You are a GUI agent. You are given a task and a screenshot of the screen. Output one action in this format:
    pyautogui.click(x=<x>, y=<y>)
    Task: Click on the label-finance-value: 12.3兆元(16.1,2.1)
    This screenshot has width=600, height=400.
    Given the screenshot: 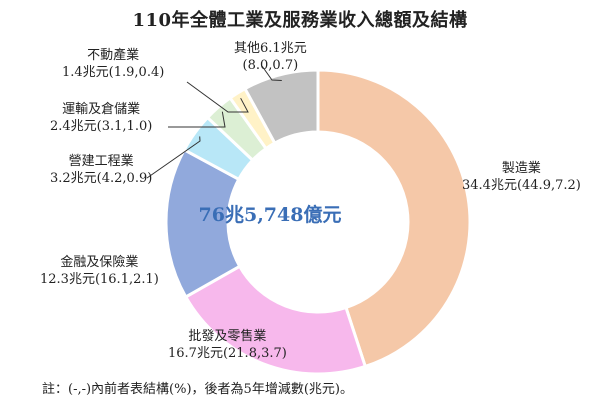 What is the action you would take?
    pyautogui.click(x=99, y=279)
    